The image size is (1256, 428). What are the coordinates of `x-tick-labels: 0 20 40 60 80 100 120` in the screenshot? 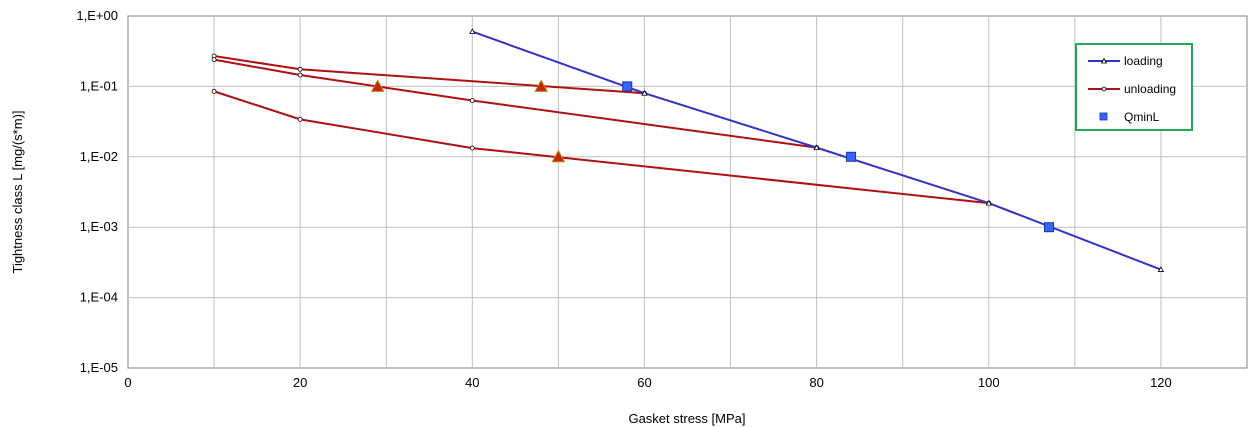 It's located at (647, 382).